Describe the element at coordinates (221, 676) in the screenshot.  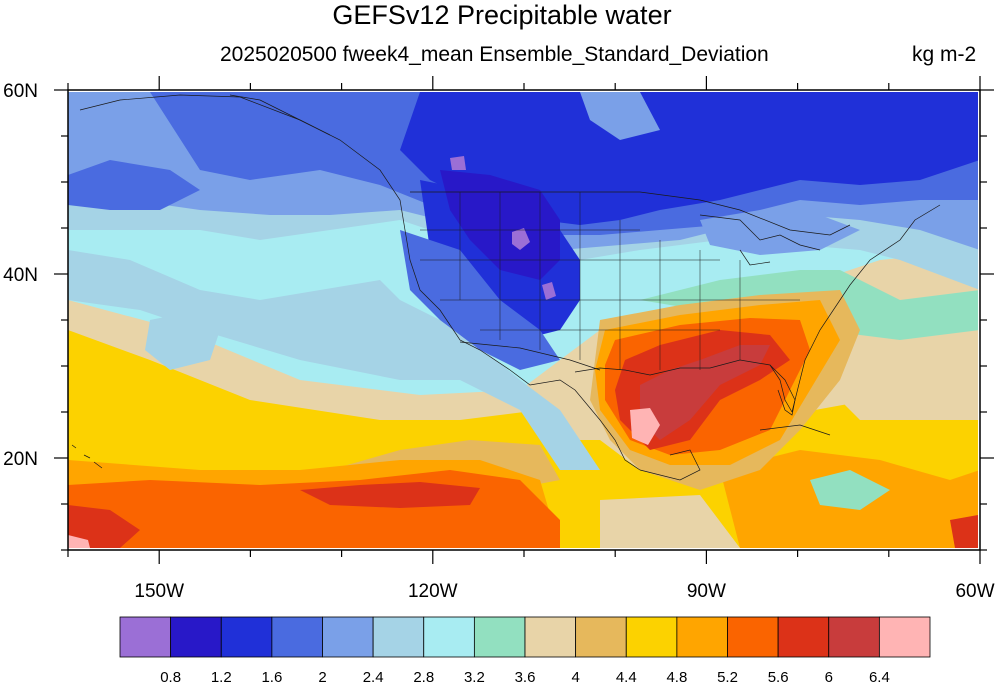
I see `colorbar-label: 1.2` at that location.